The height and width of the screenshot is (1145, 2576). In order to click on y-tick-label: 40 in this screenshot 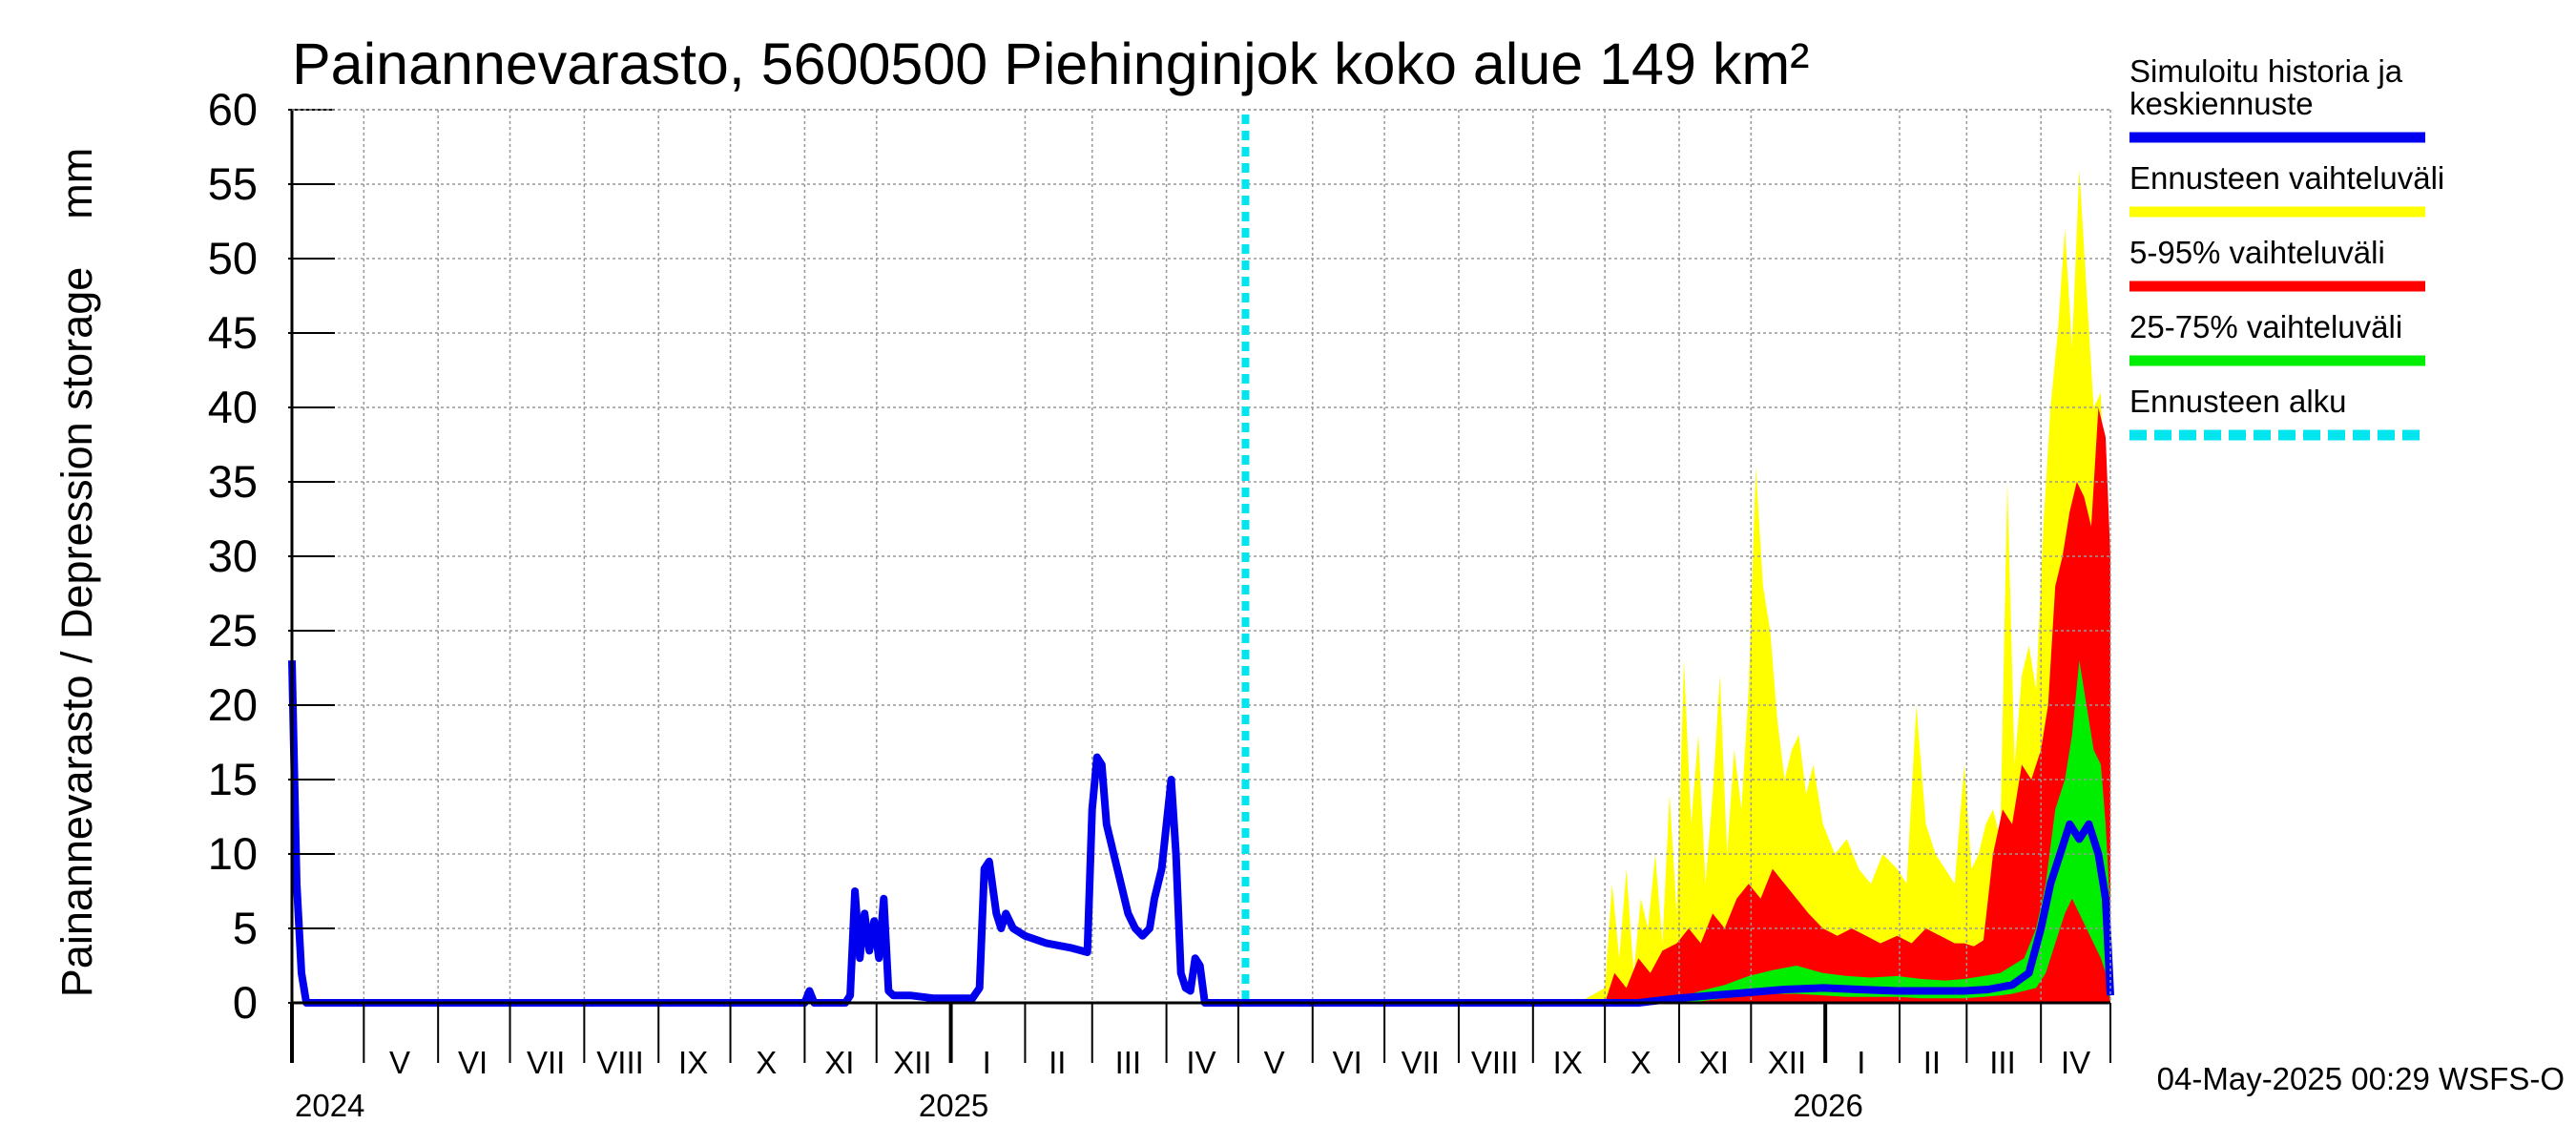, I will do `click(233, 407)`.